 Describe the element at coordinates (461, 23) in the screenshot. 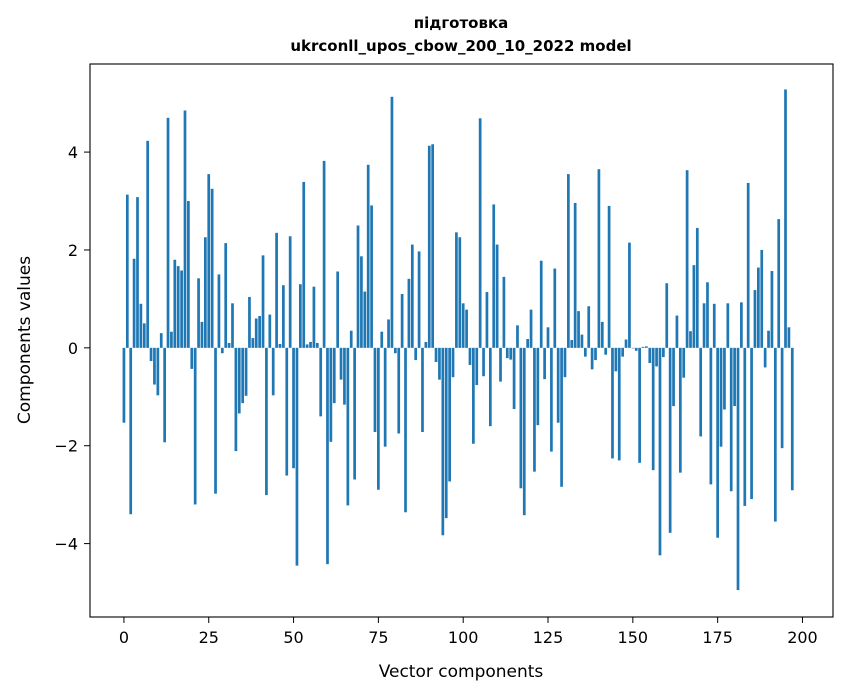

I see `chart-title-line1: підготовка` at that location.